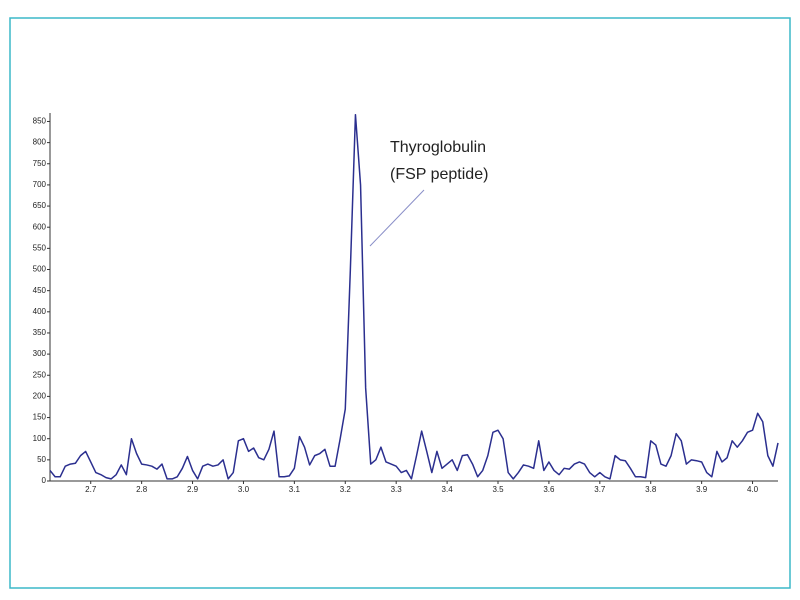 The image size is (800, 600). What do you see at coordinates (498, 489) in the screenshot?
I see `x-tick-label: 3.5` at bounding box center [498, 489].